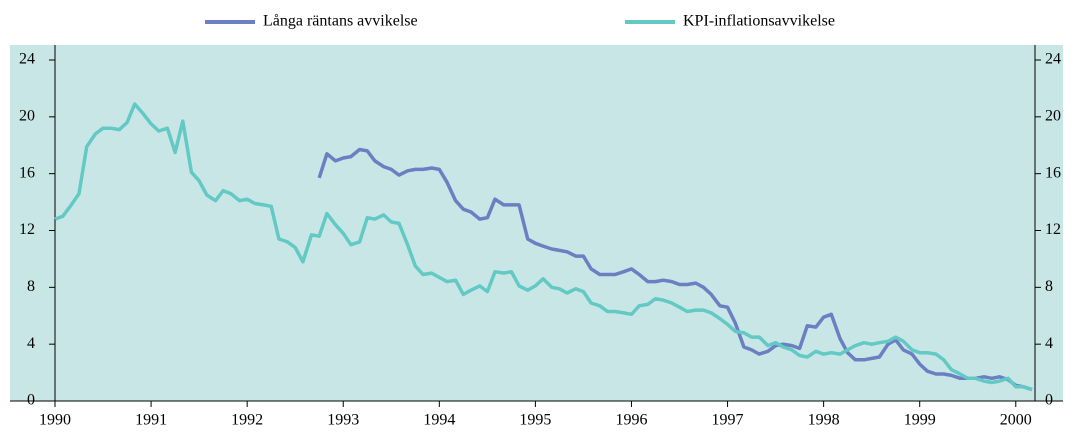 The width and height of the screenshot is (1073, 443). What do you see at coordinates (55, 420) in the screenshot?
I see `x-tick-label: 1990` at bounding box center [55, 420].